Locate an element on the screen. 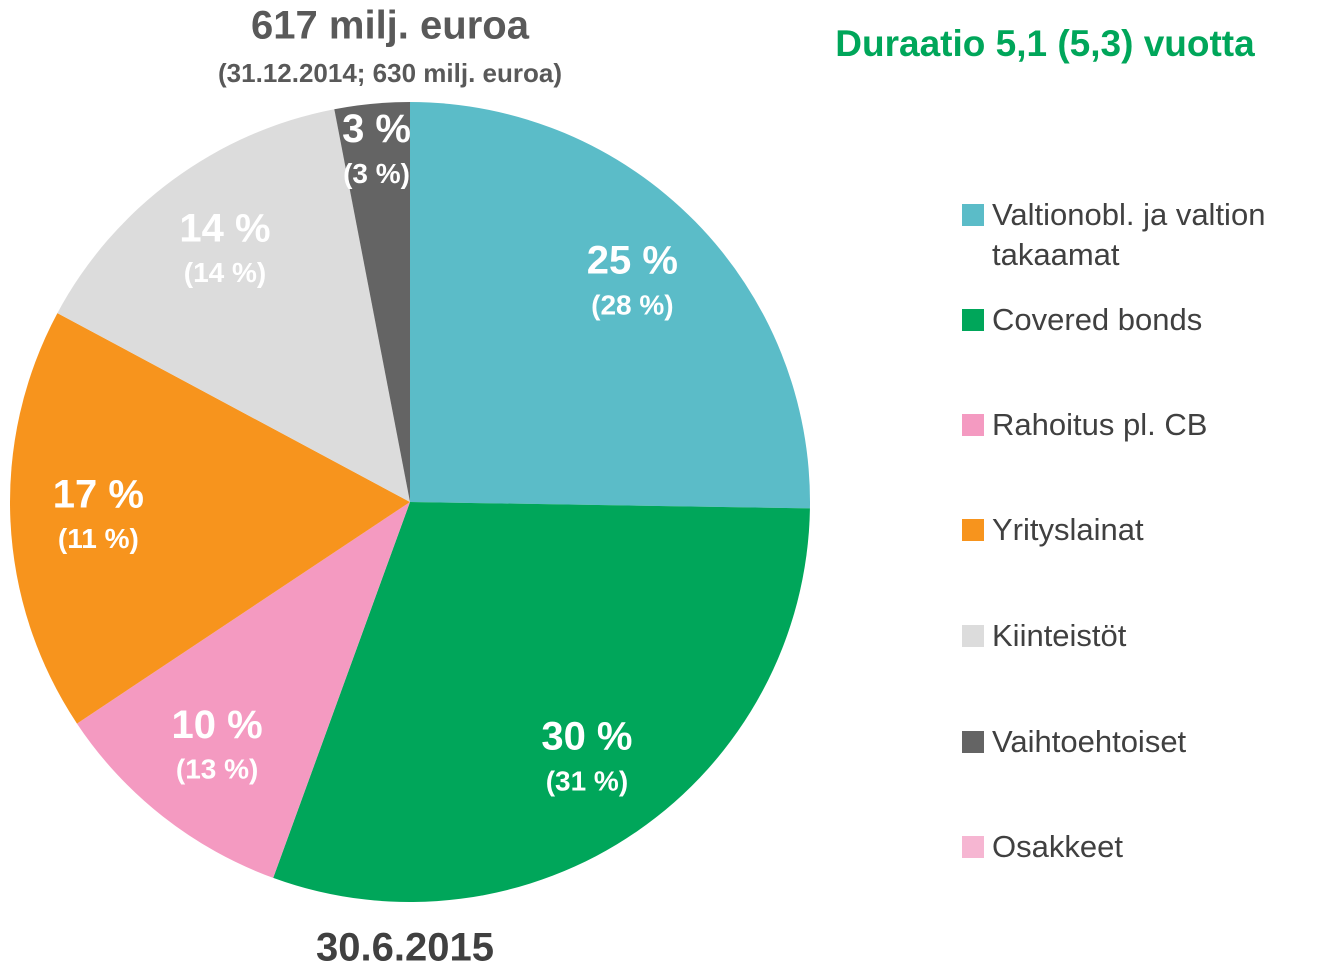 Image resolution: width=1329 pixels, height=972 pixels. value-label: 25 % is located at coordinates (632, 261).